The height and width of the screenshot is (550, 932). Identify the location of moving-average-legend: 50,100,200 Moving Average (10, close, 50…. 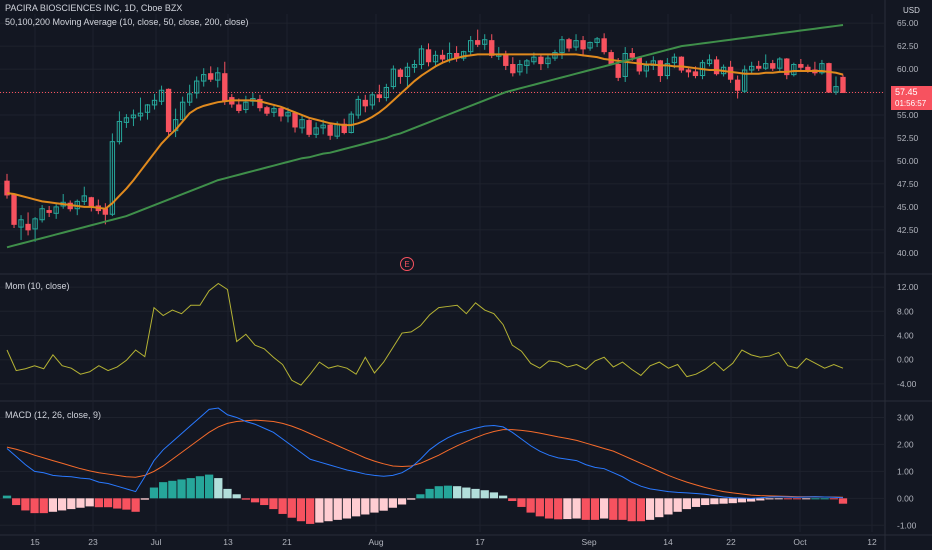
(127, 22).